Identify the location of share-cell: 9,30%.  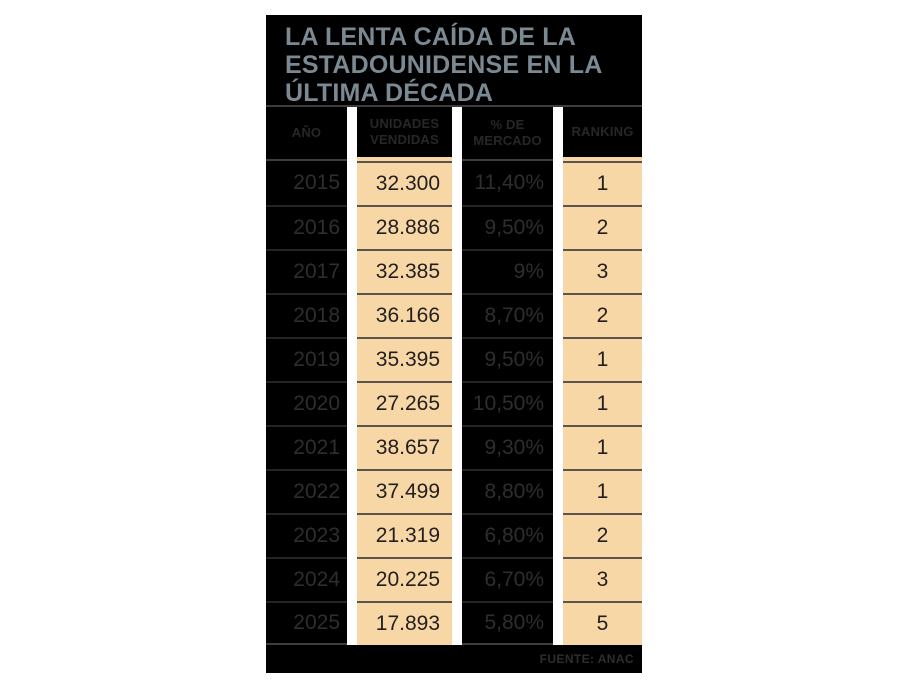
(507, 447).